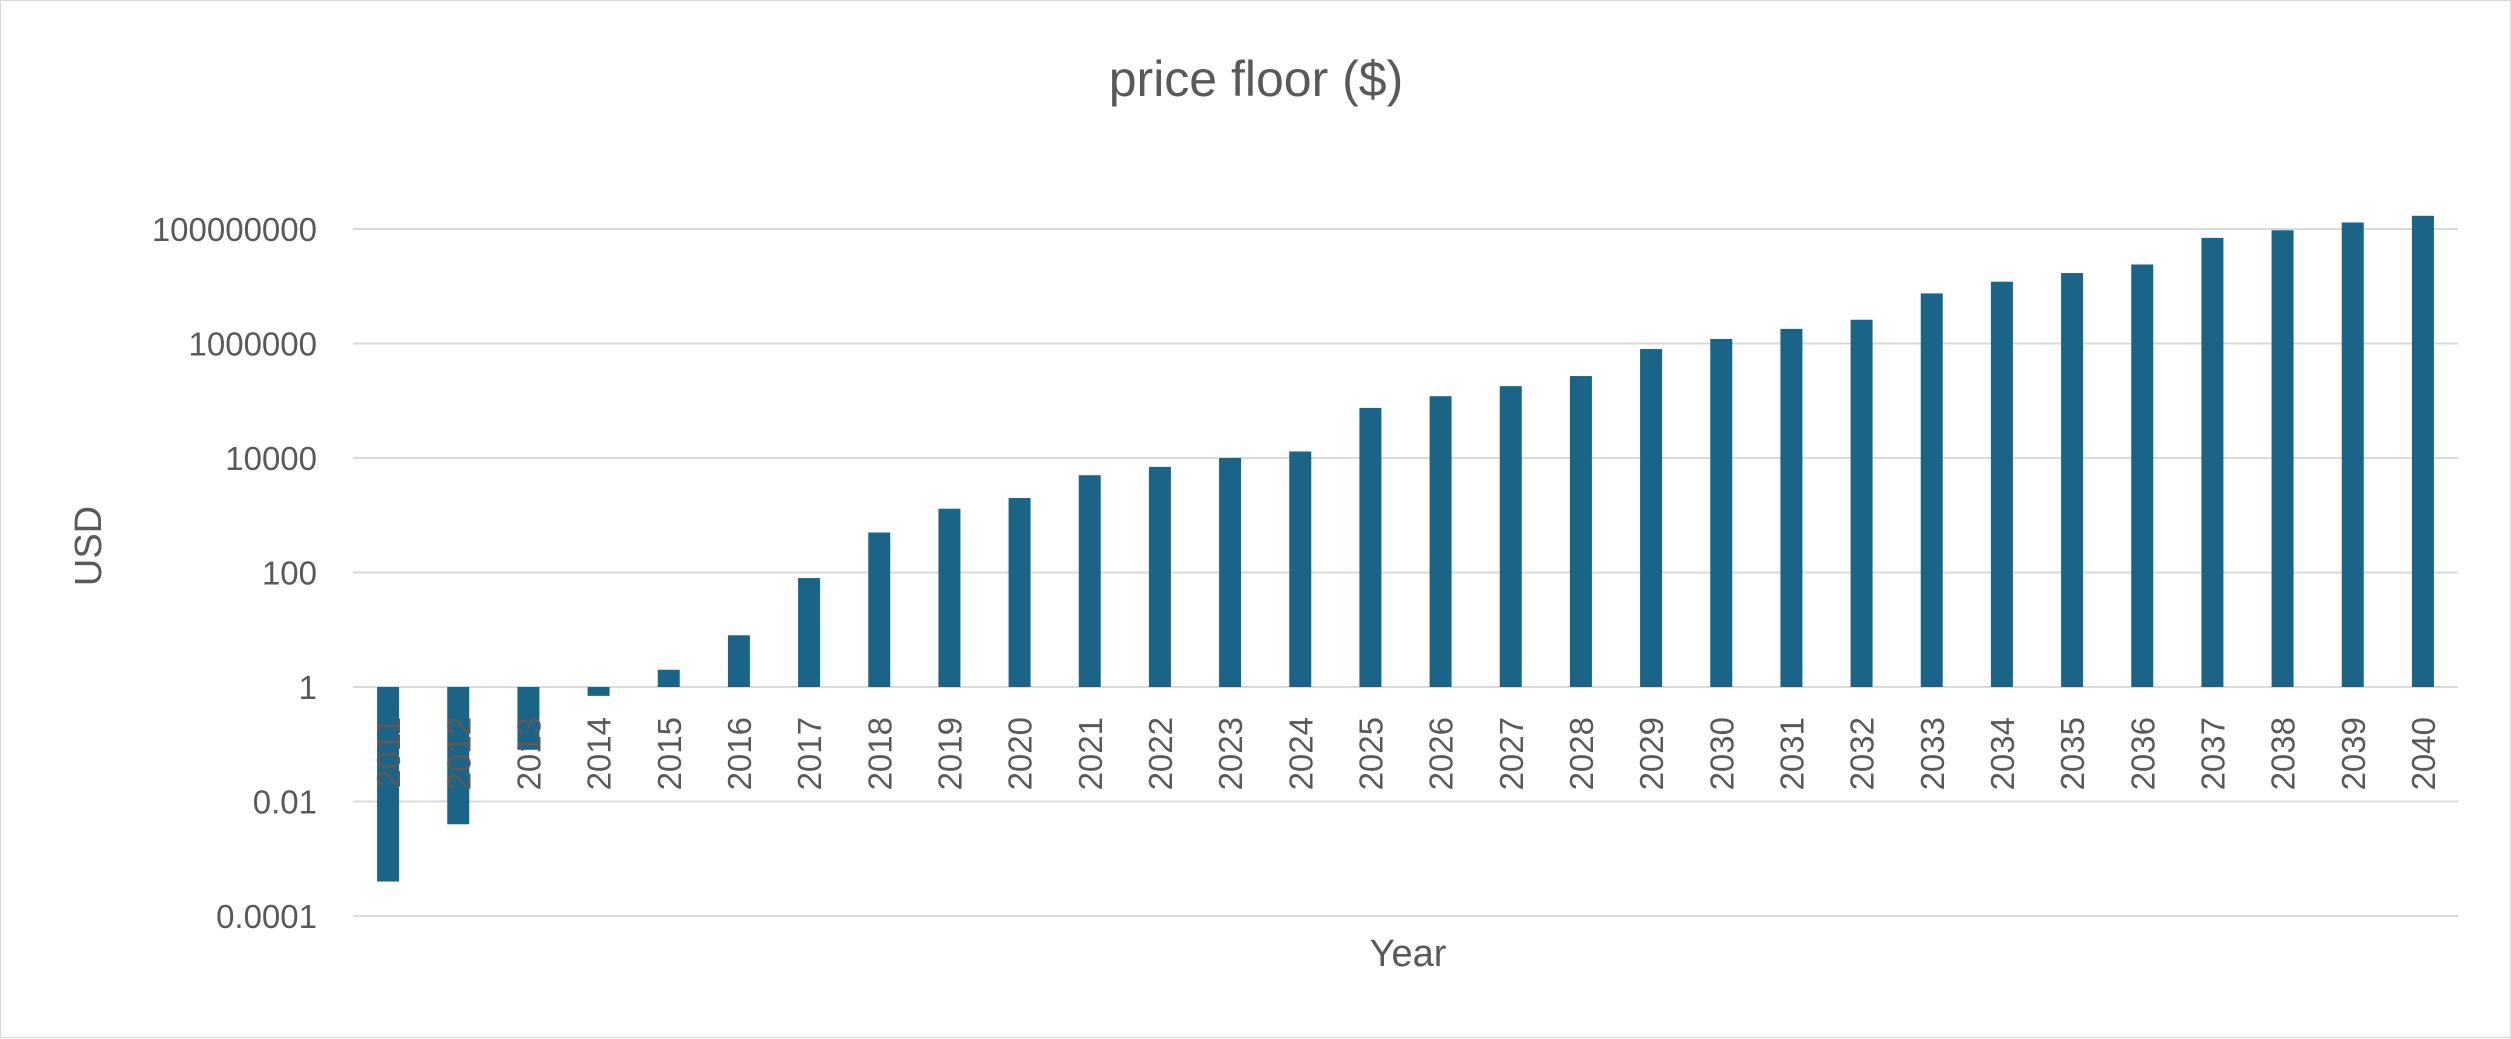  I want to click on x-category-label: 2029, so click(1651, 753).